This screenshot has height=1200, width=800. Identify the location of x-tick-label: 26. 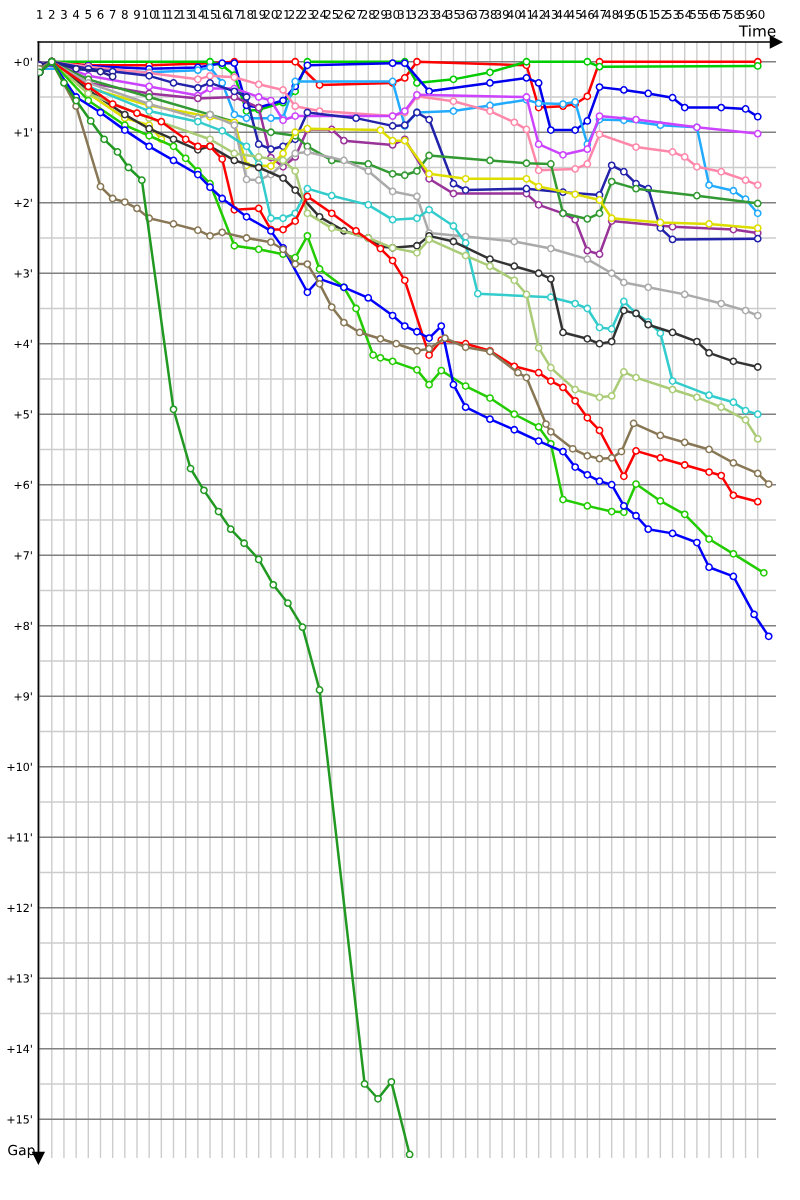
(344, 14).